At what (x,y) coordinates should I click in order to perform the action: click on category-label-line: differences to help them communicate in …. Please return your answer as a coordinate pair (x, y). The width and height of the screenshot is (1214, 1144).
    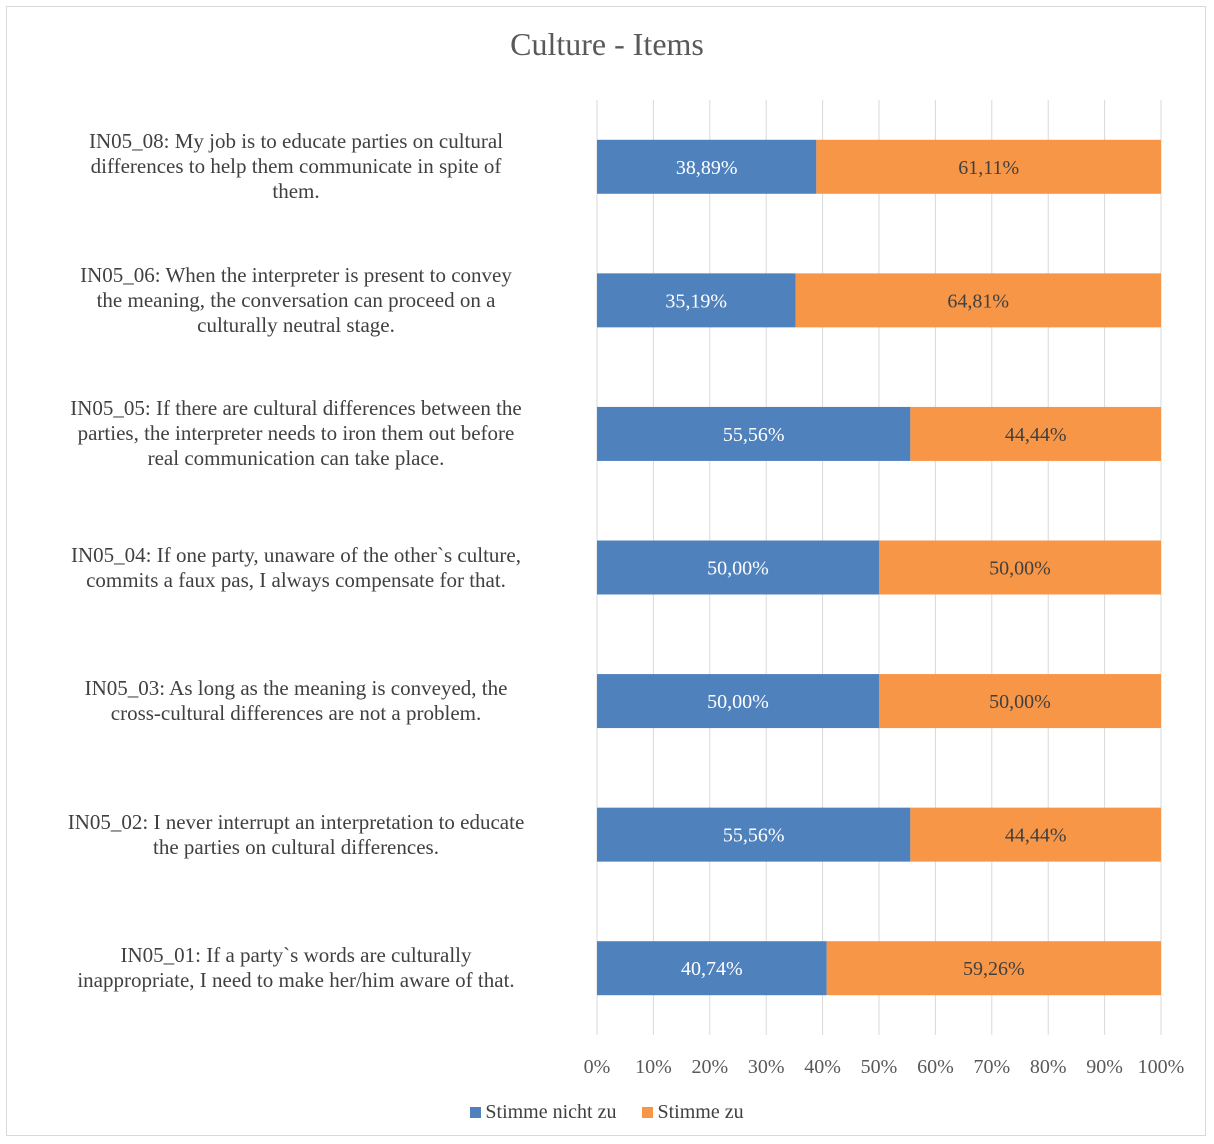
    Looking at the image, I should click on (296, 166).